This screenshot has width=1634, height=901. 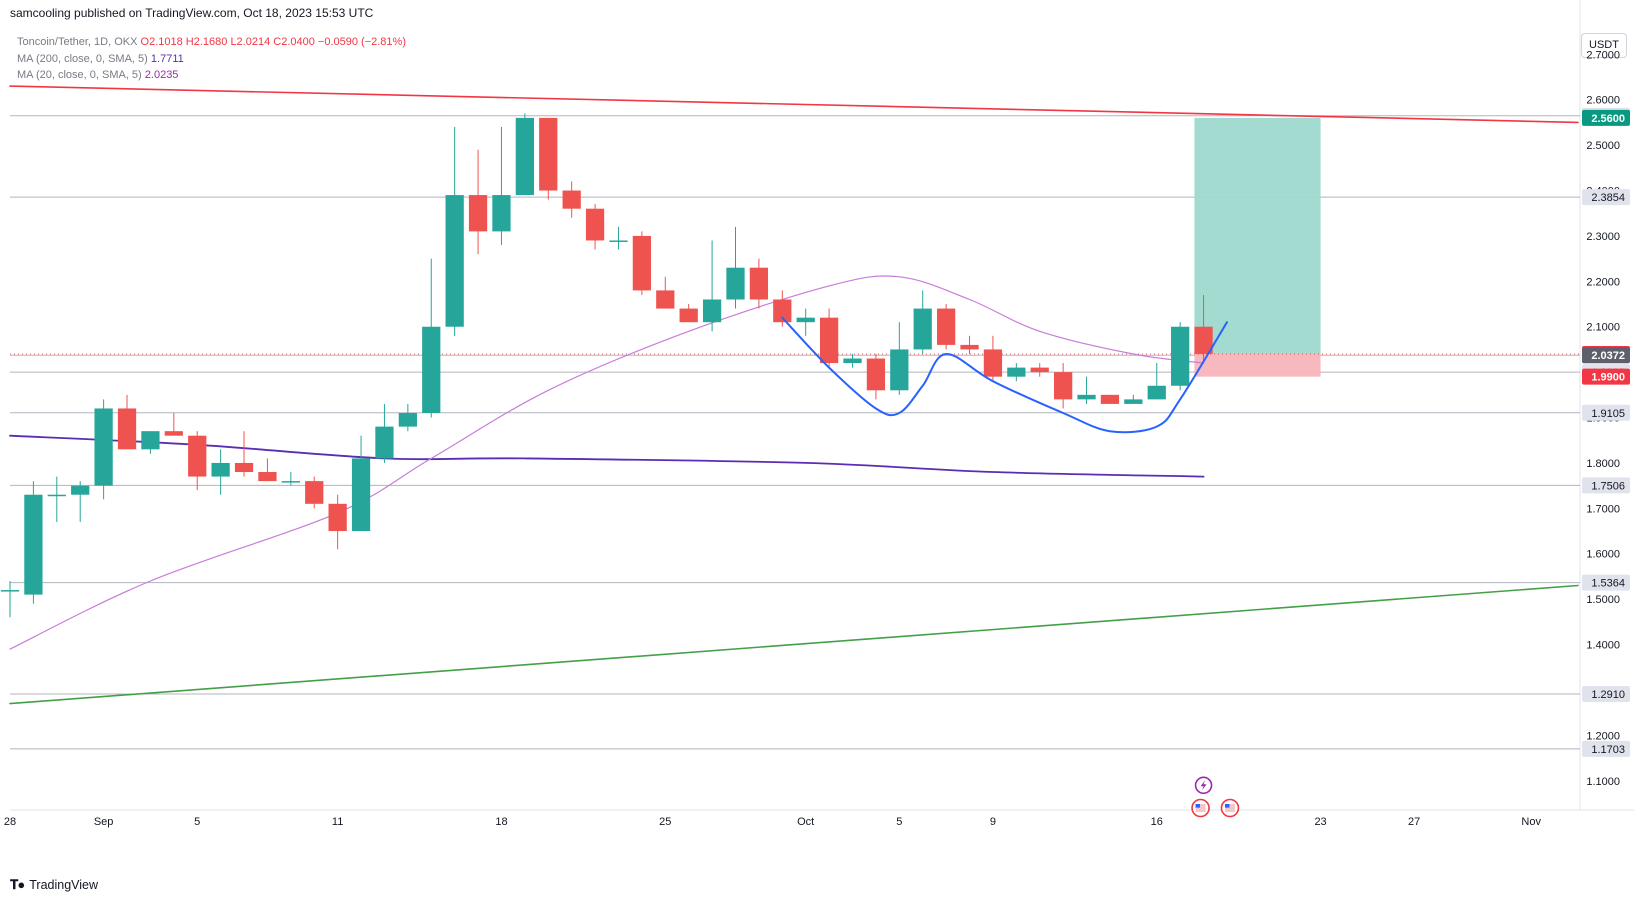 What do you see at coordinates (104, 822) in the screenshot?
I see `x-tick-label: Sep` at bounding box center [104, 822].